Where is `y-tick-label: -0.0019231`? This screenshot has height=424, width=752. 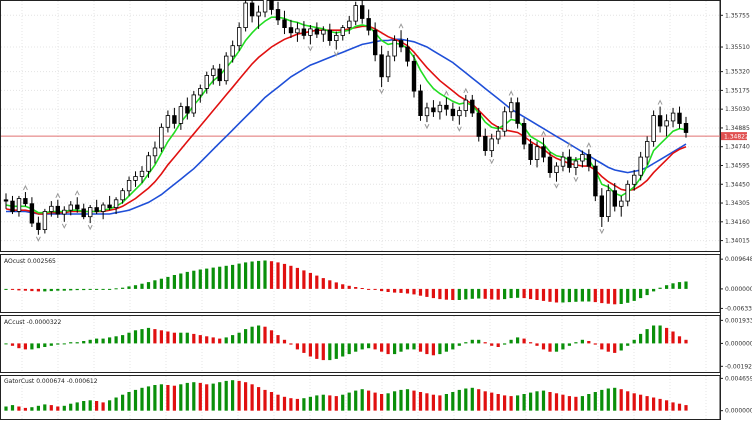
y-tick-label: -0.0019231 is located at coordinates (738, 366).